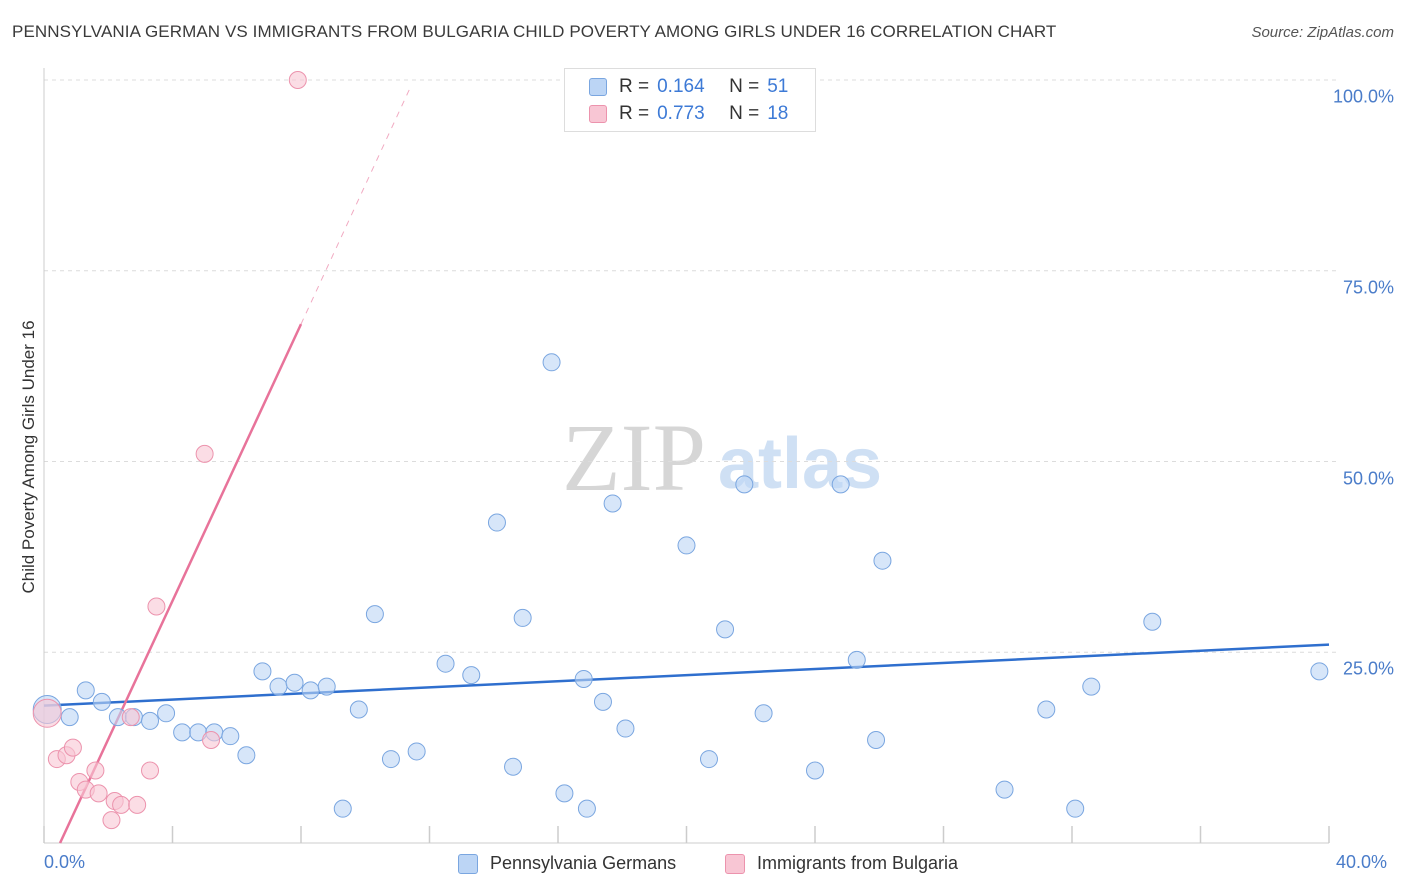 Image resolution: width=1406 pixels, height=892 pixels. What do you see at coordinates (735, 863) in the screenshot?
I see `series-swatch-pink` at bounding box center [735, 863].